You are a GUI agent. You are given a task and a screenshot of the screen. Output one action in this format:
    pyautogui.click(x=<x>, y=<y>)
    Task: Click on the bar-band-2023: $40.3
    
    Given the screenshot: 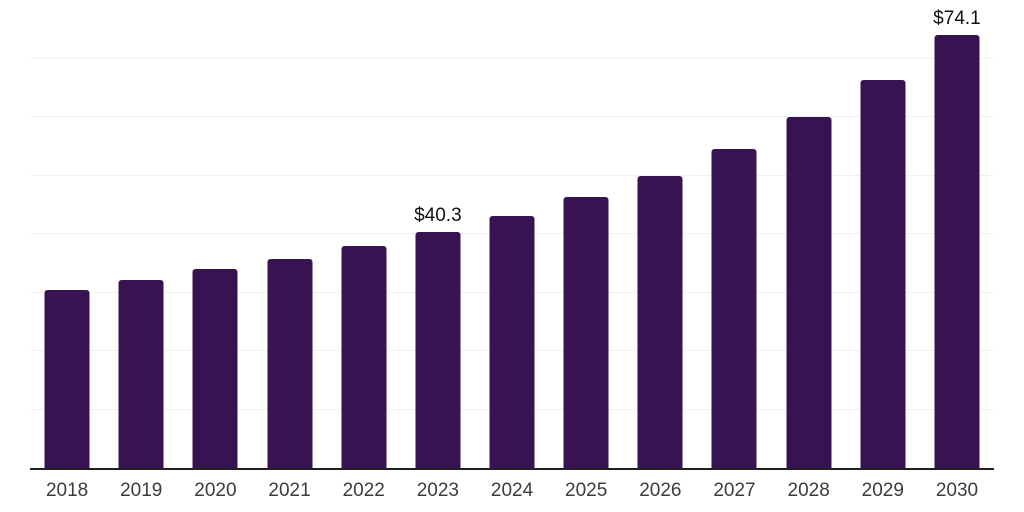 What is the action you would take?
    pyautogui.click(x=438, y=234)
    